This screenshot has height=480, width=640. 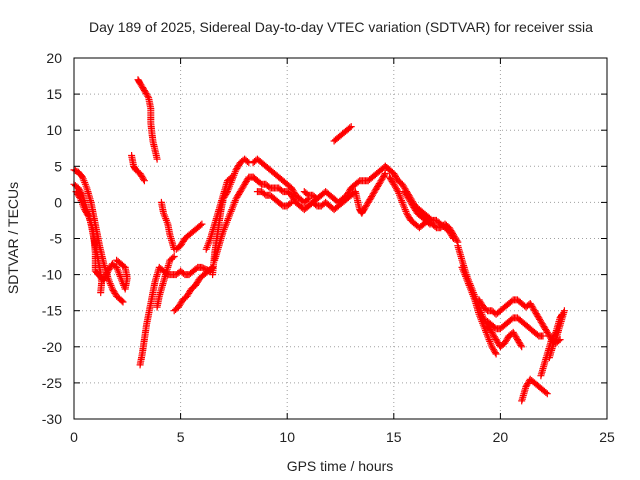 I want to click on y-tick-label: -10, so click(x=52, y=275).